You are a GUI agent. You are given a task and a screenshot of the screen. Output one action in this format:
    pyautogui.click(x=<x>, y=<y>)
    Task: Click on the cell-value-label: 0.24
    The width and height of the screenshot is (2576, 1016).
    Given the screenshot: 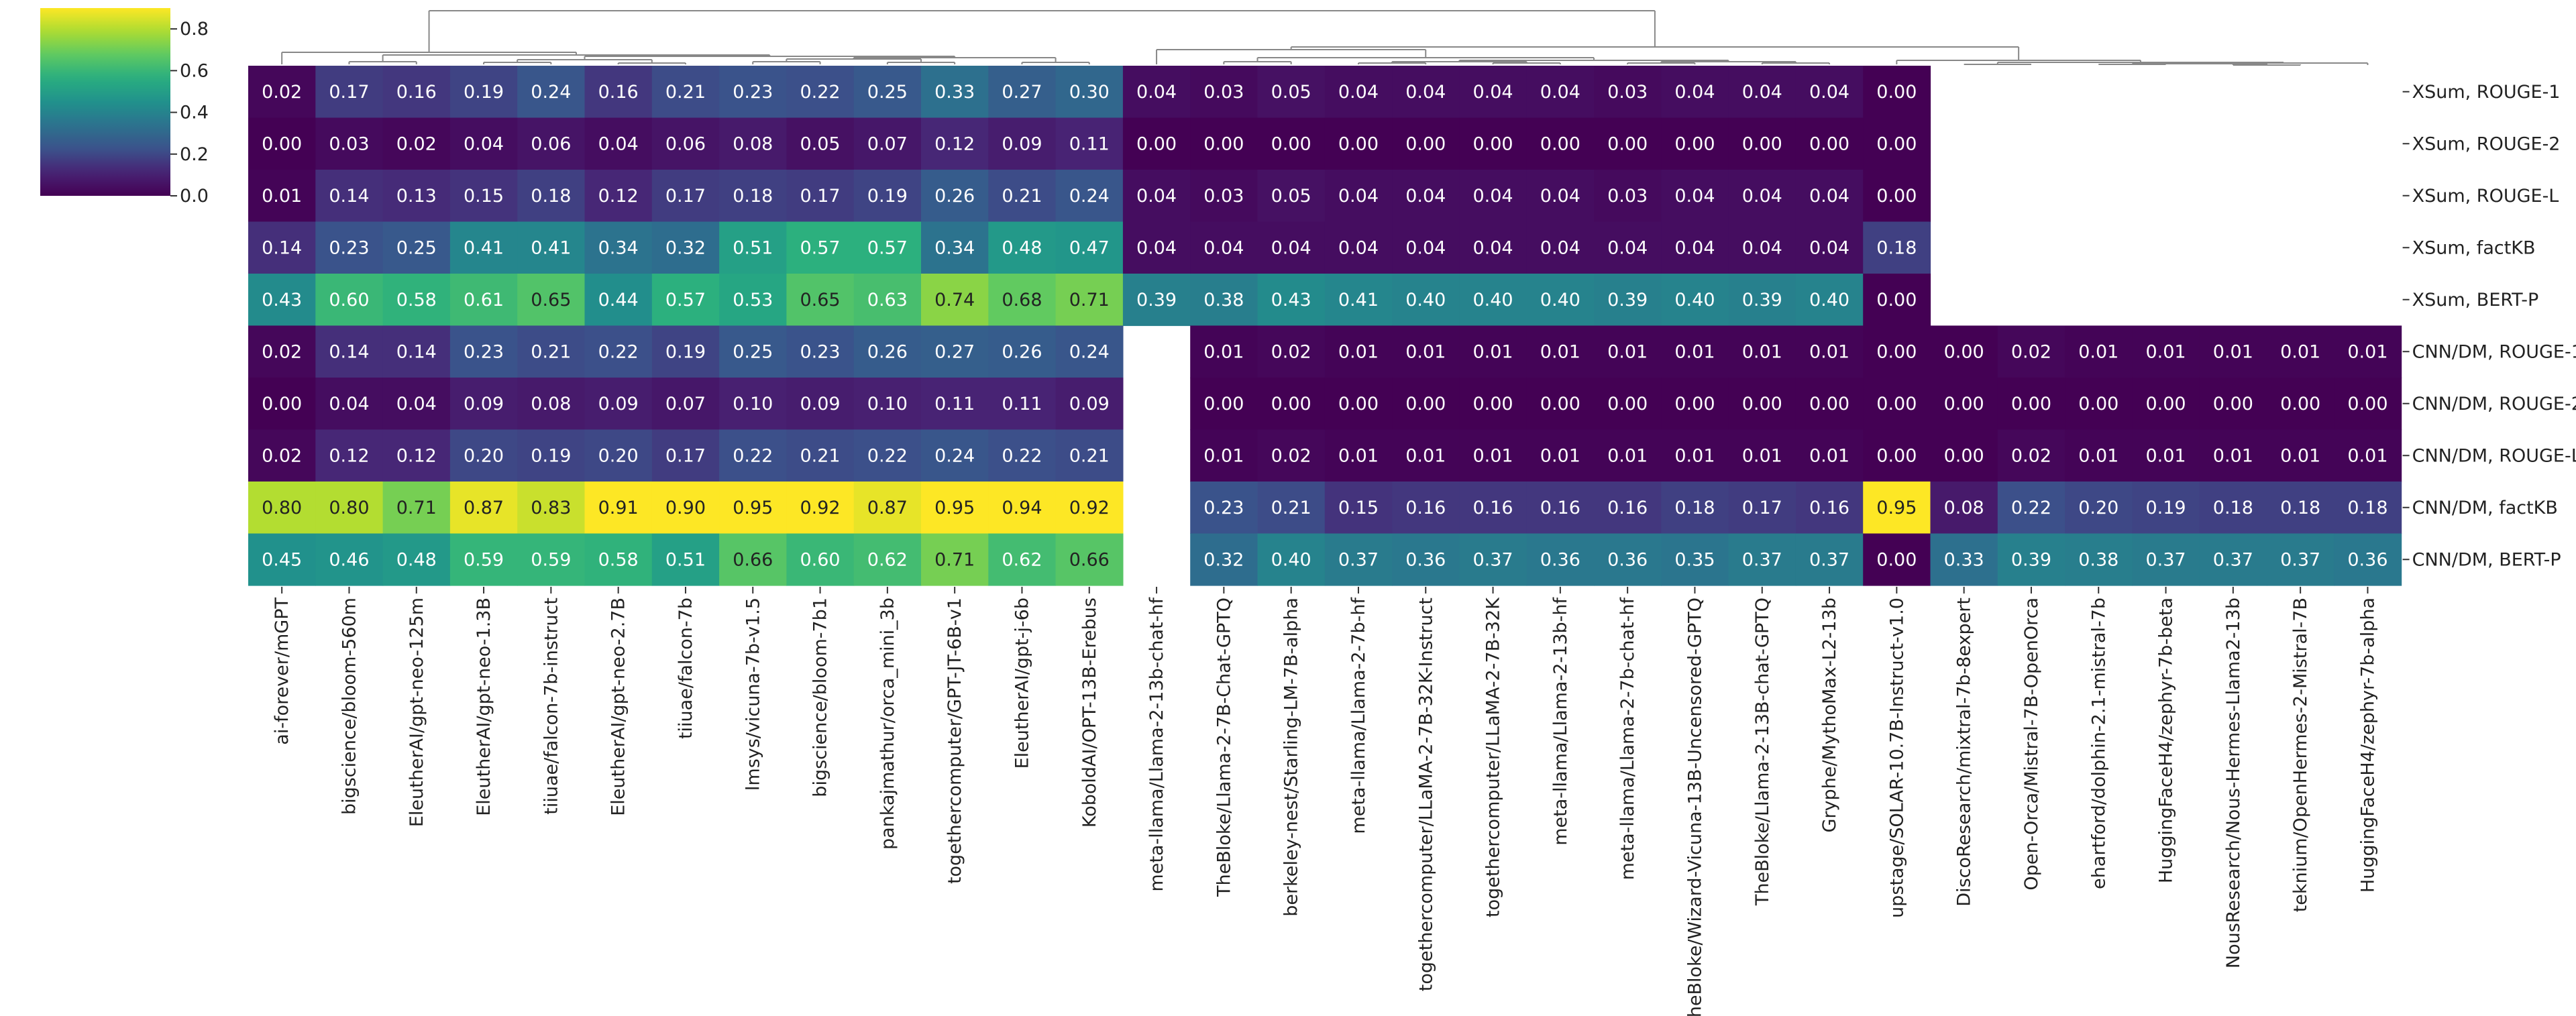 What is the action you would take?
    pyautogui.click(x=551, y=92)
    